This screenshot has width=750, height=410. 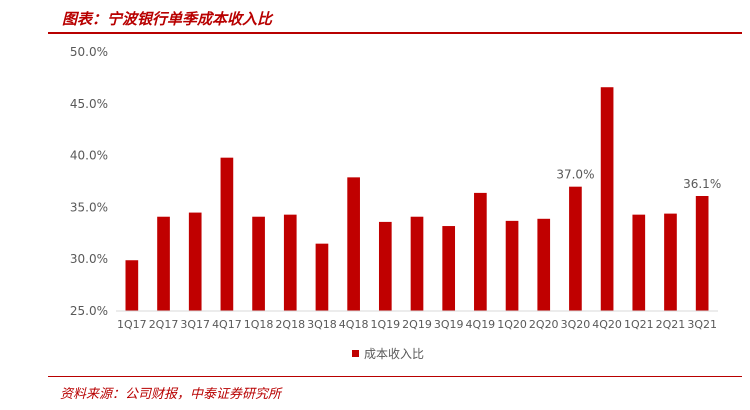 I want to click on data-label-3Q20: 37.0%, so click(x=575, y=175).